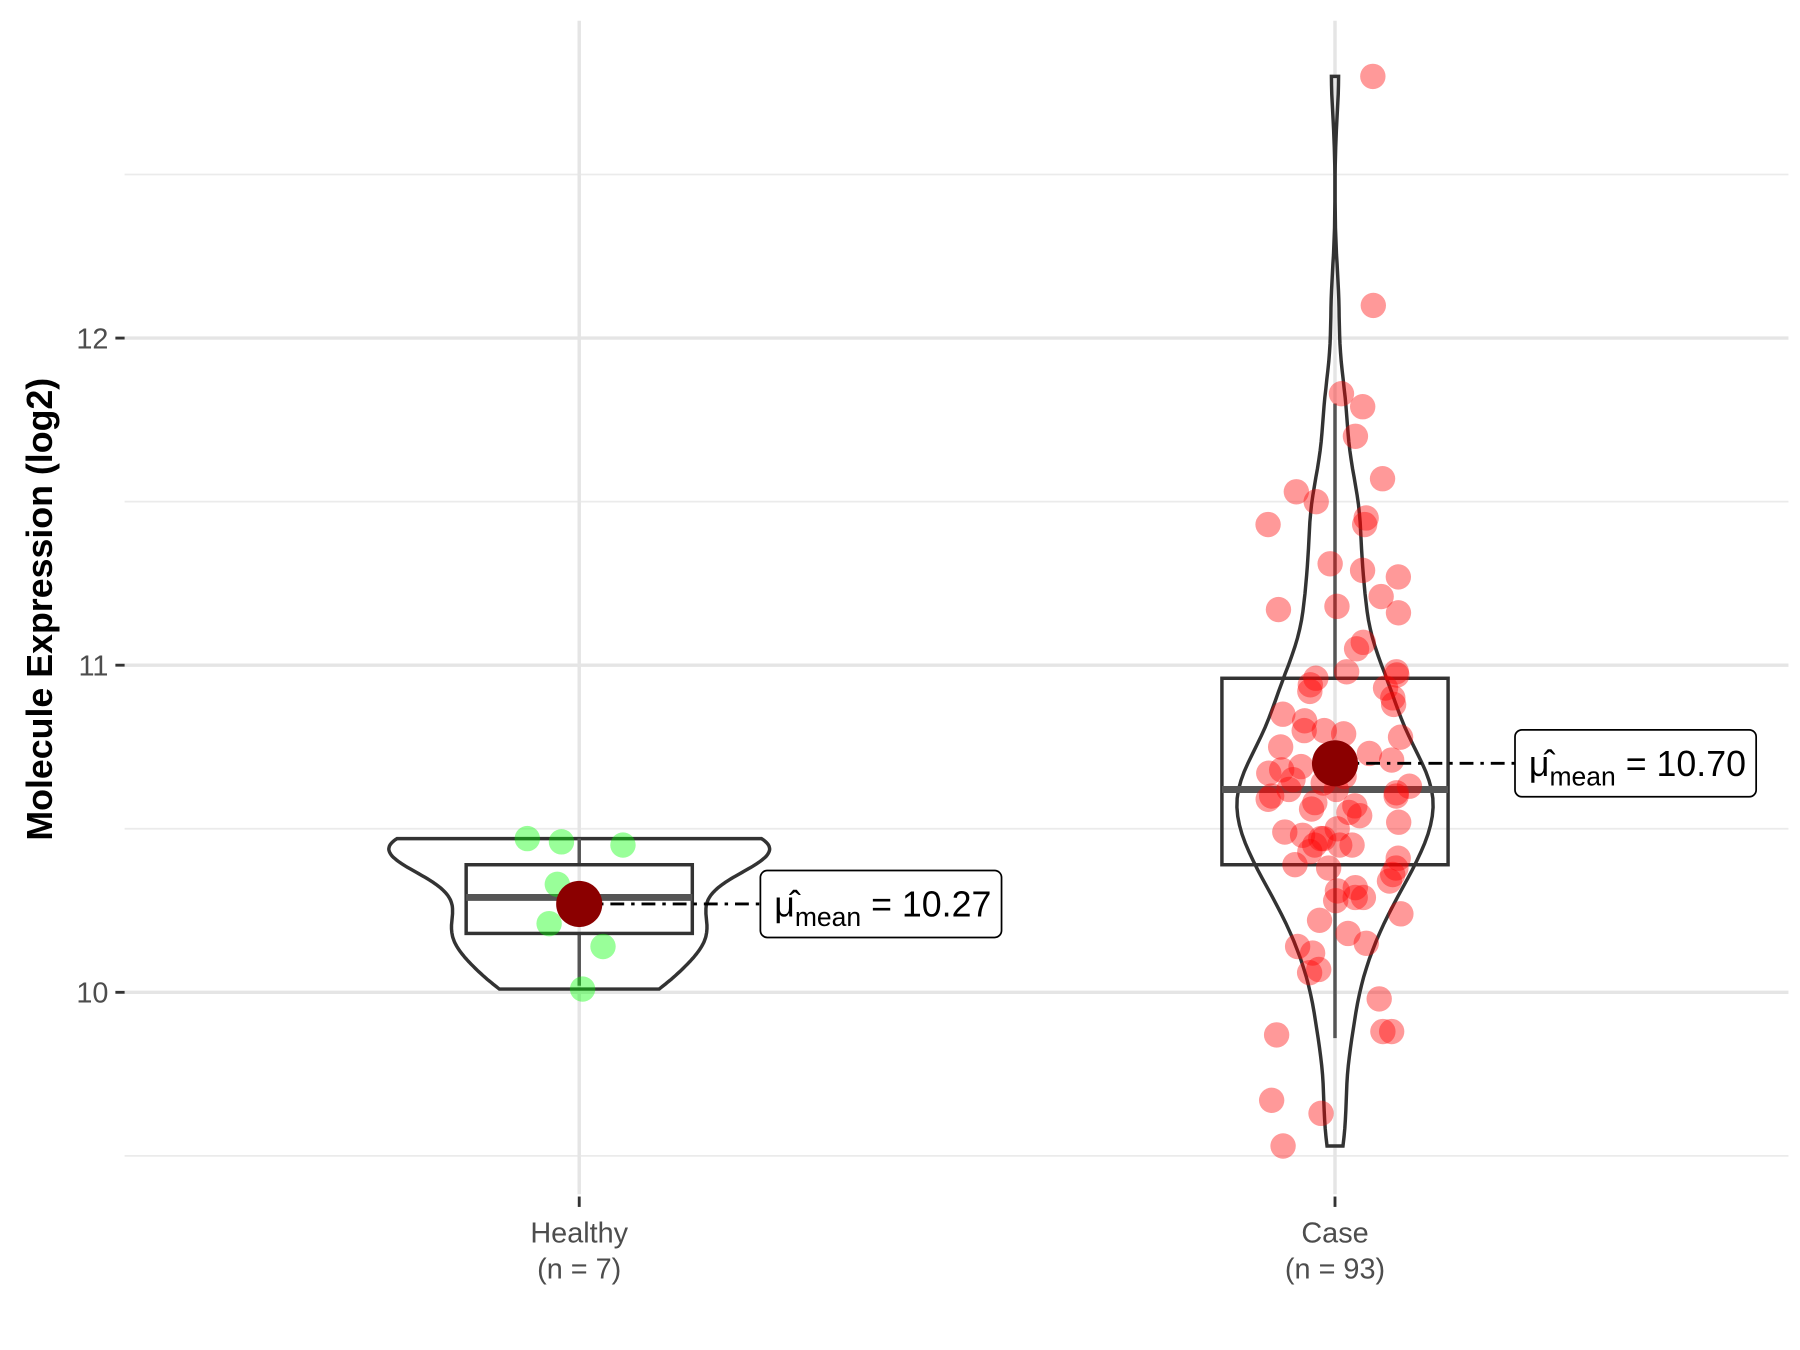  What do you see at coordinates (579, 1269) in the screenshot?
I see `x-tick-sample-size: (n = 7)` at bounding box center [579, 1269].